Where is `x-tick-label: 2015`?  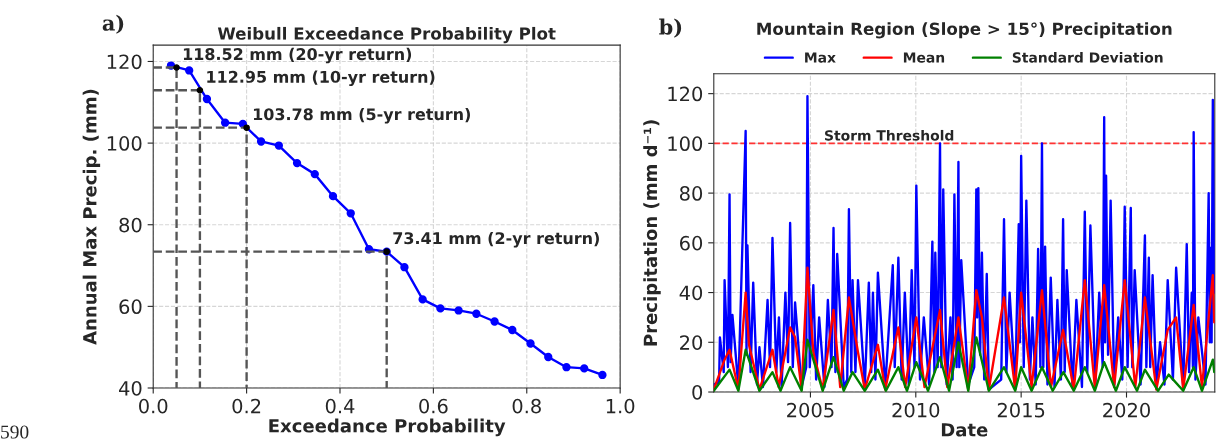
x-tick-label: 2015 is located at coordinates (1021, 410).